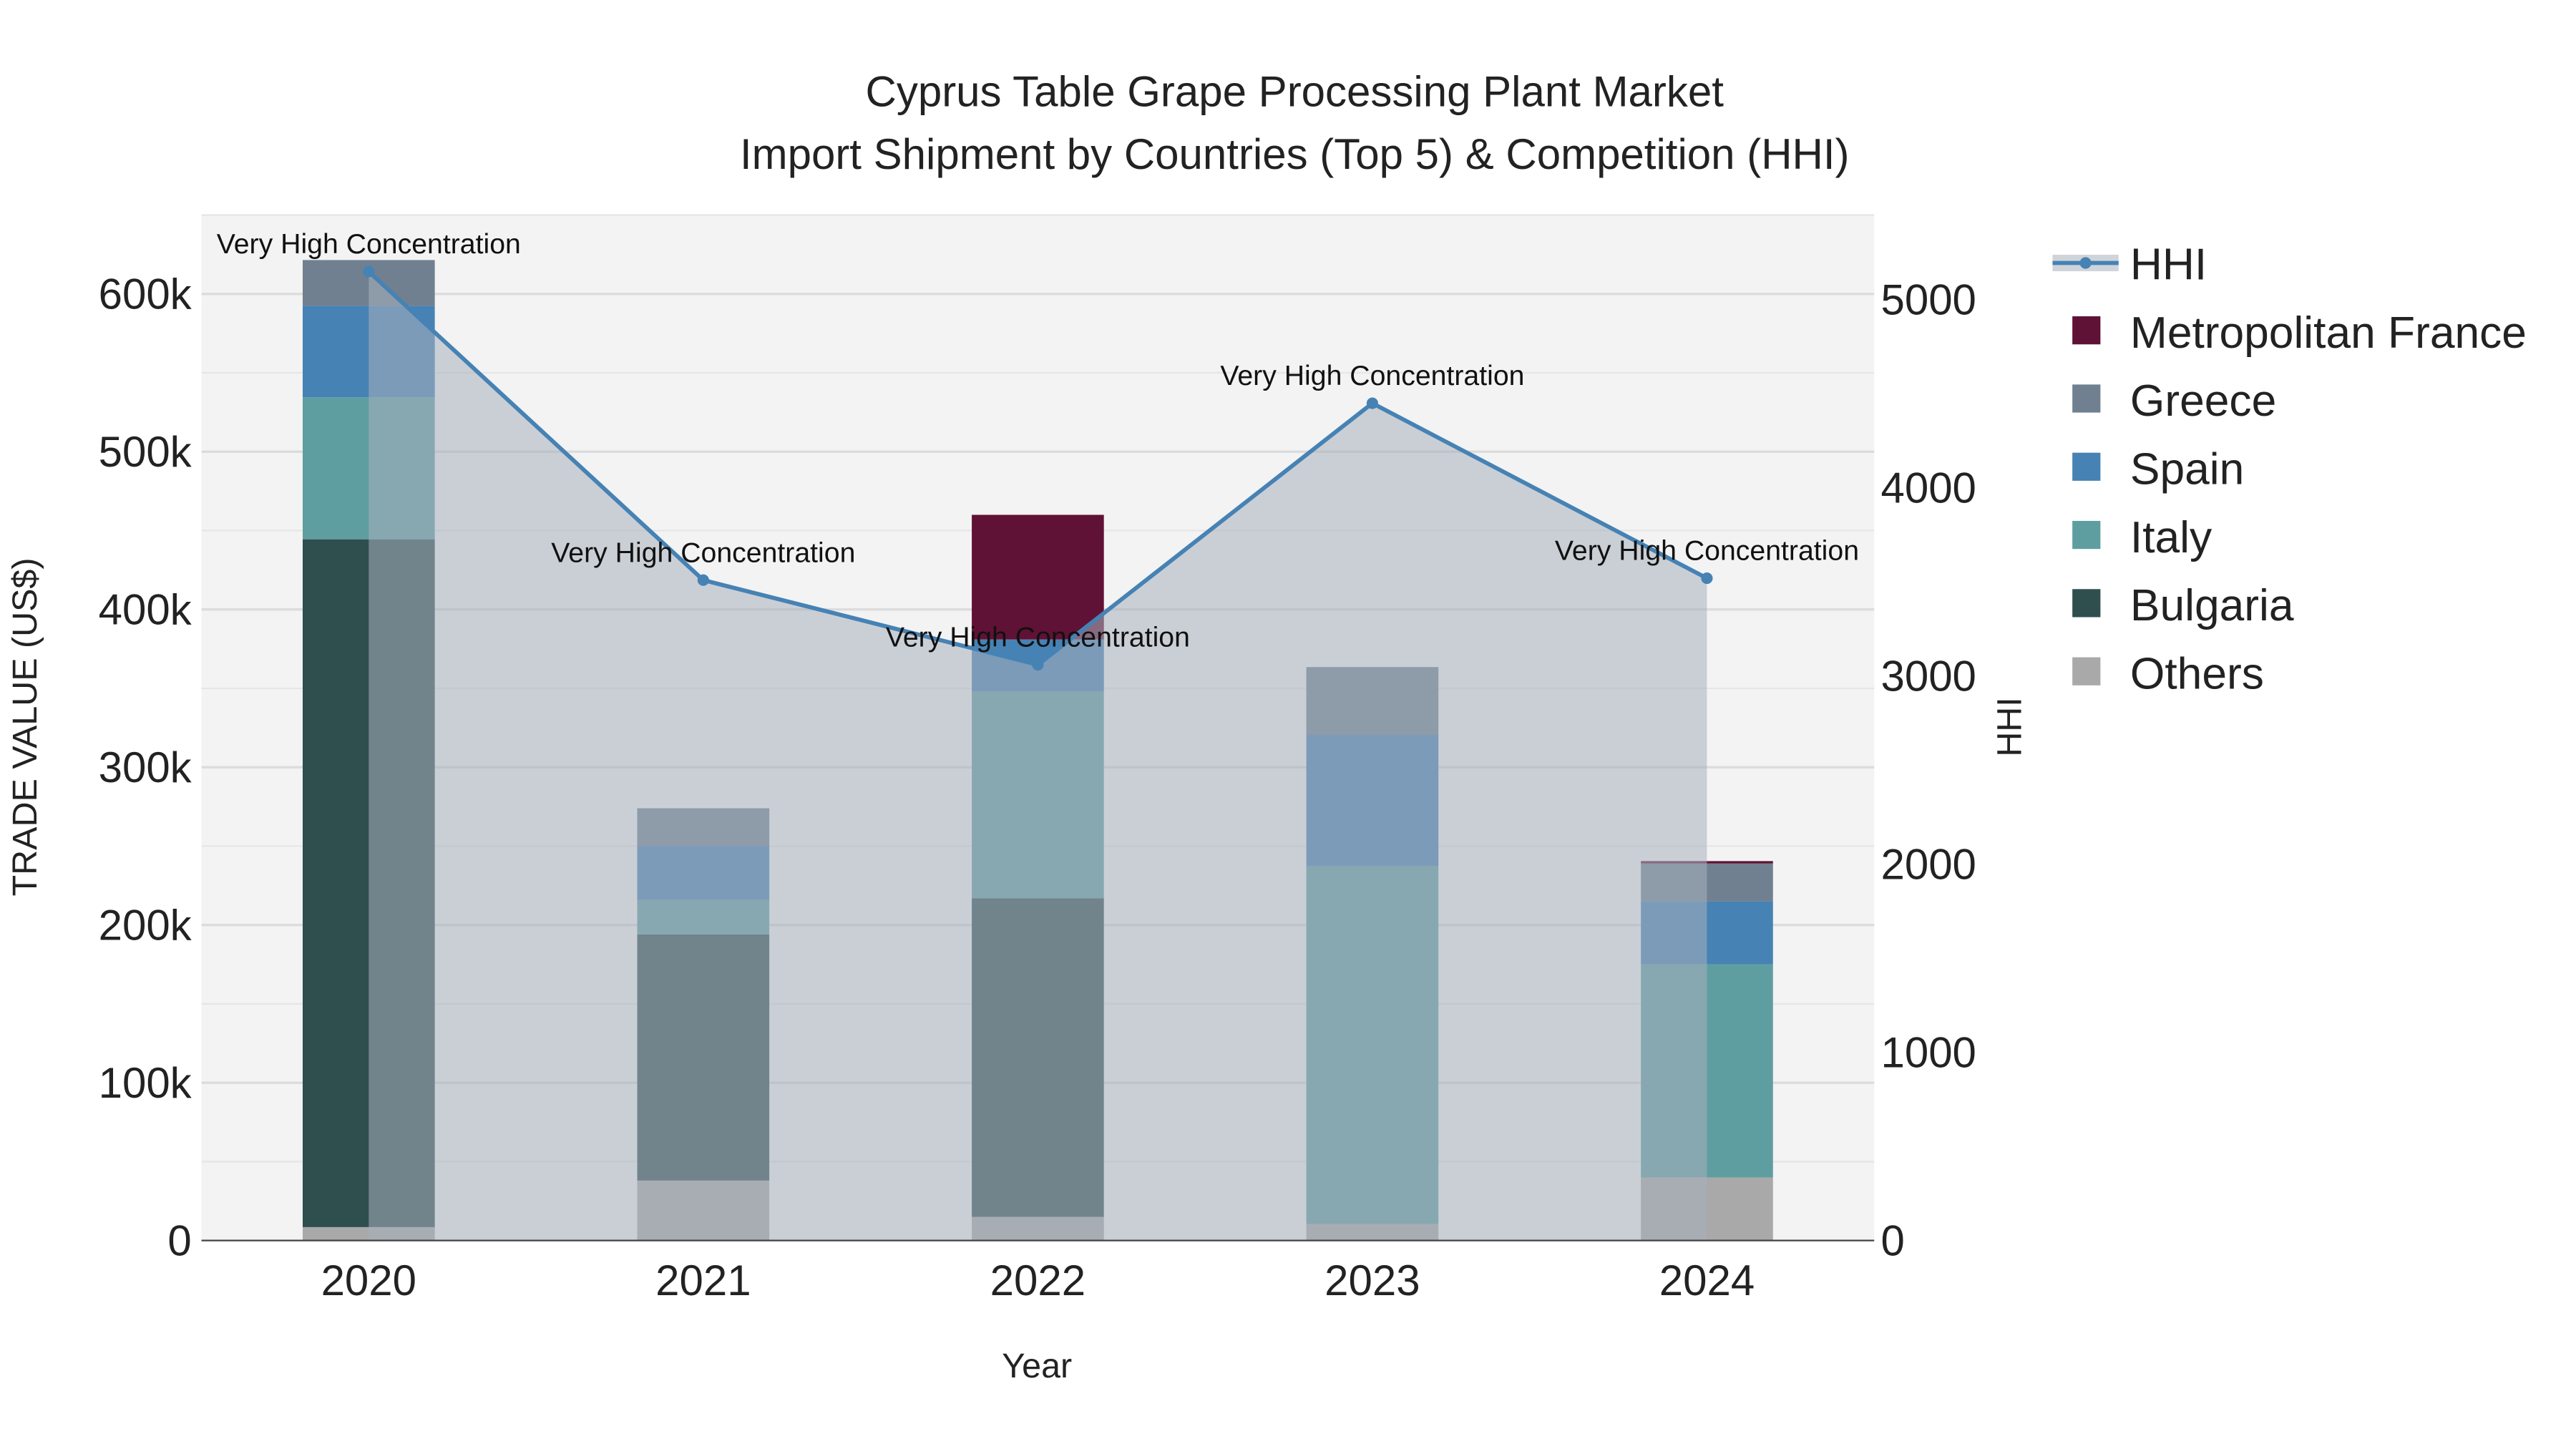 This screenshot has height=1449, width=2576. I want to click on x-axis-title: Year, so click(1037, 1366).